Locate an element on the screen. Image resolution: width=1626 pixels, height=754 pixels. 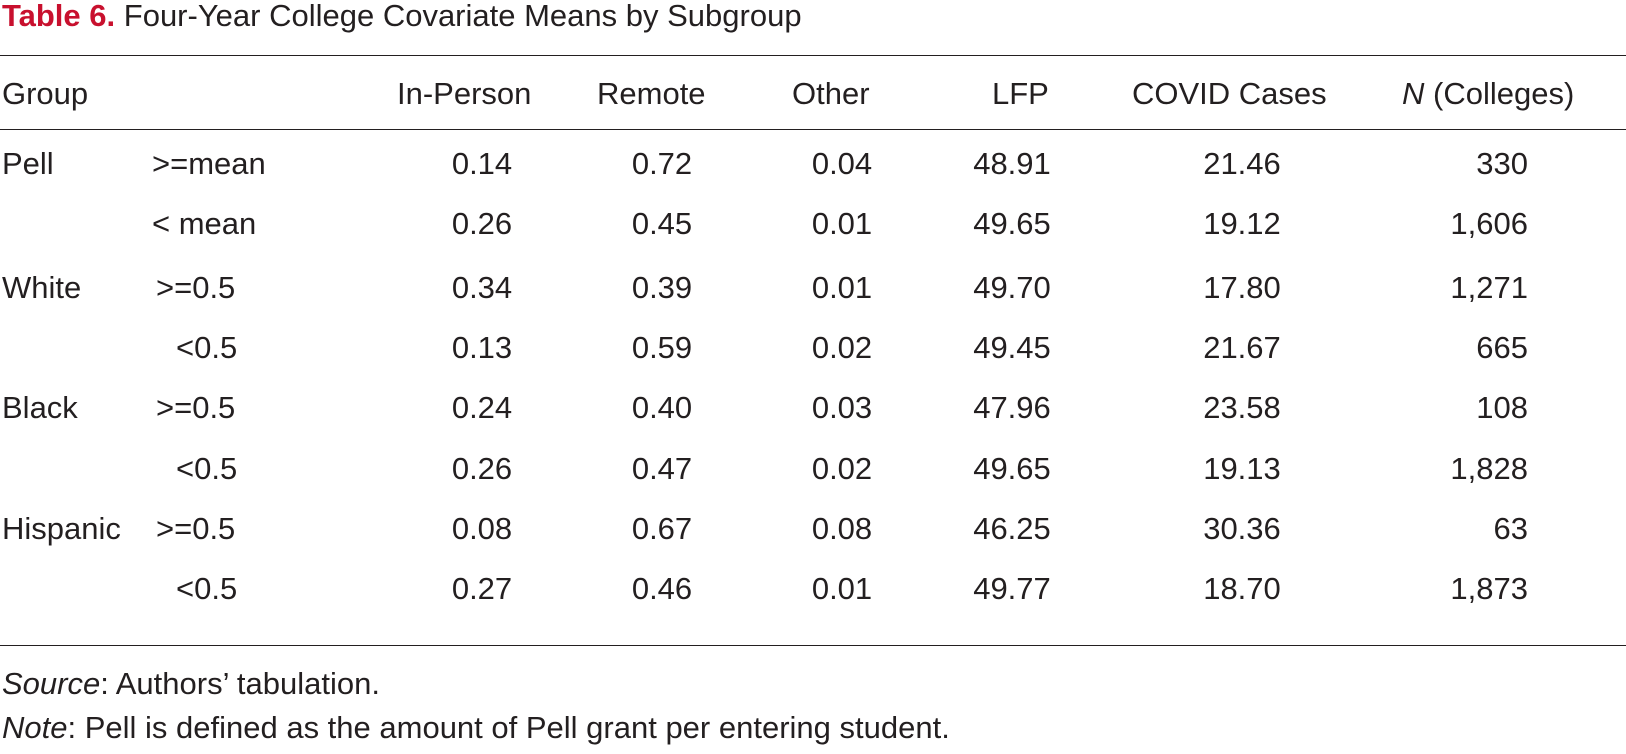
header-n-colleges: N (Colleges) is located at coordinates (1502, 94).